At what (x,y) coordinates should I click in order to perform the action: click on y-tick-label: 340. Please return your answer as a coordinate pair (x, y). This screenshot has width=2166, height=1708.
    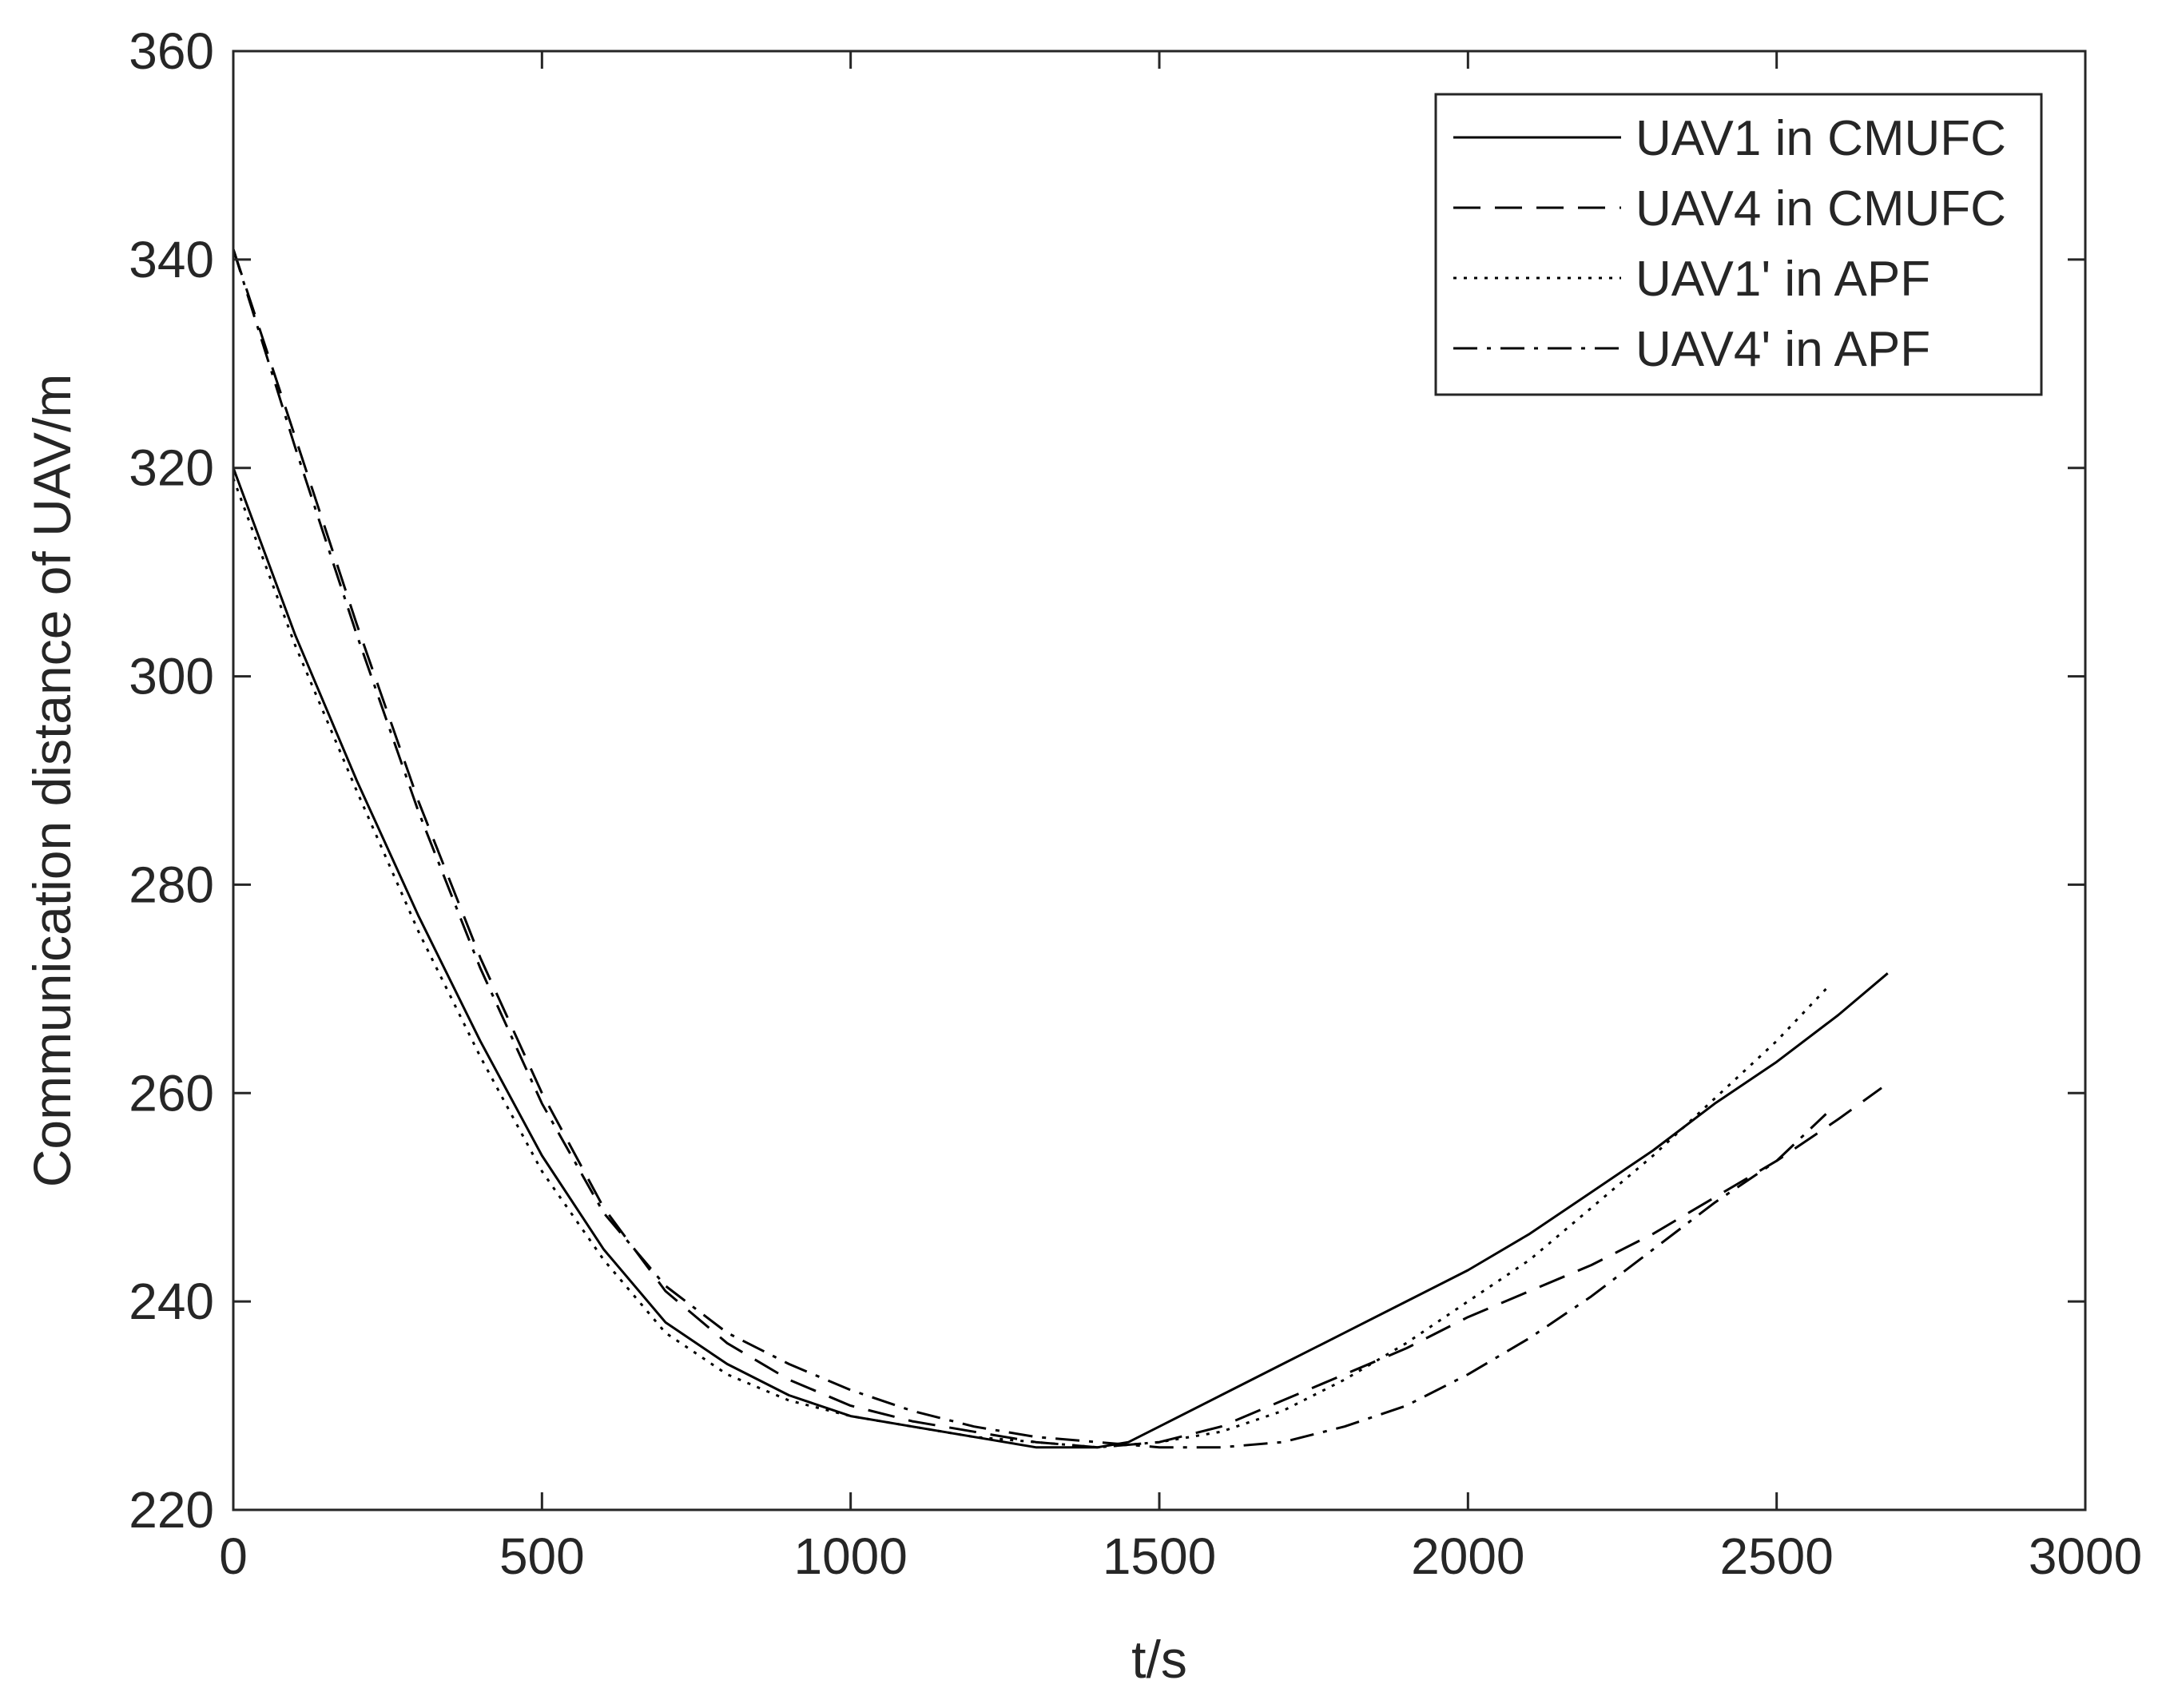
    Looking at the image, I should click on (171, 259).